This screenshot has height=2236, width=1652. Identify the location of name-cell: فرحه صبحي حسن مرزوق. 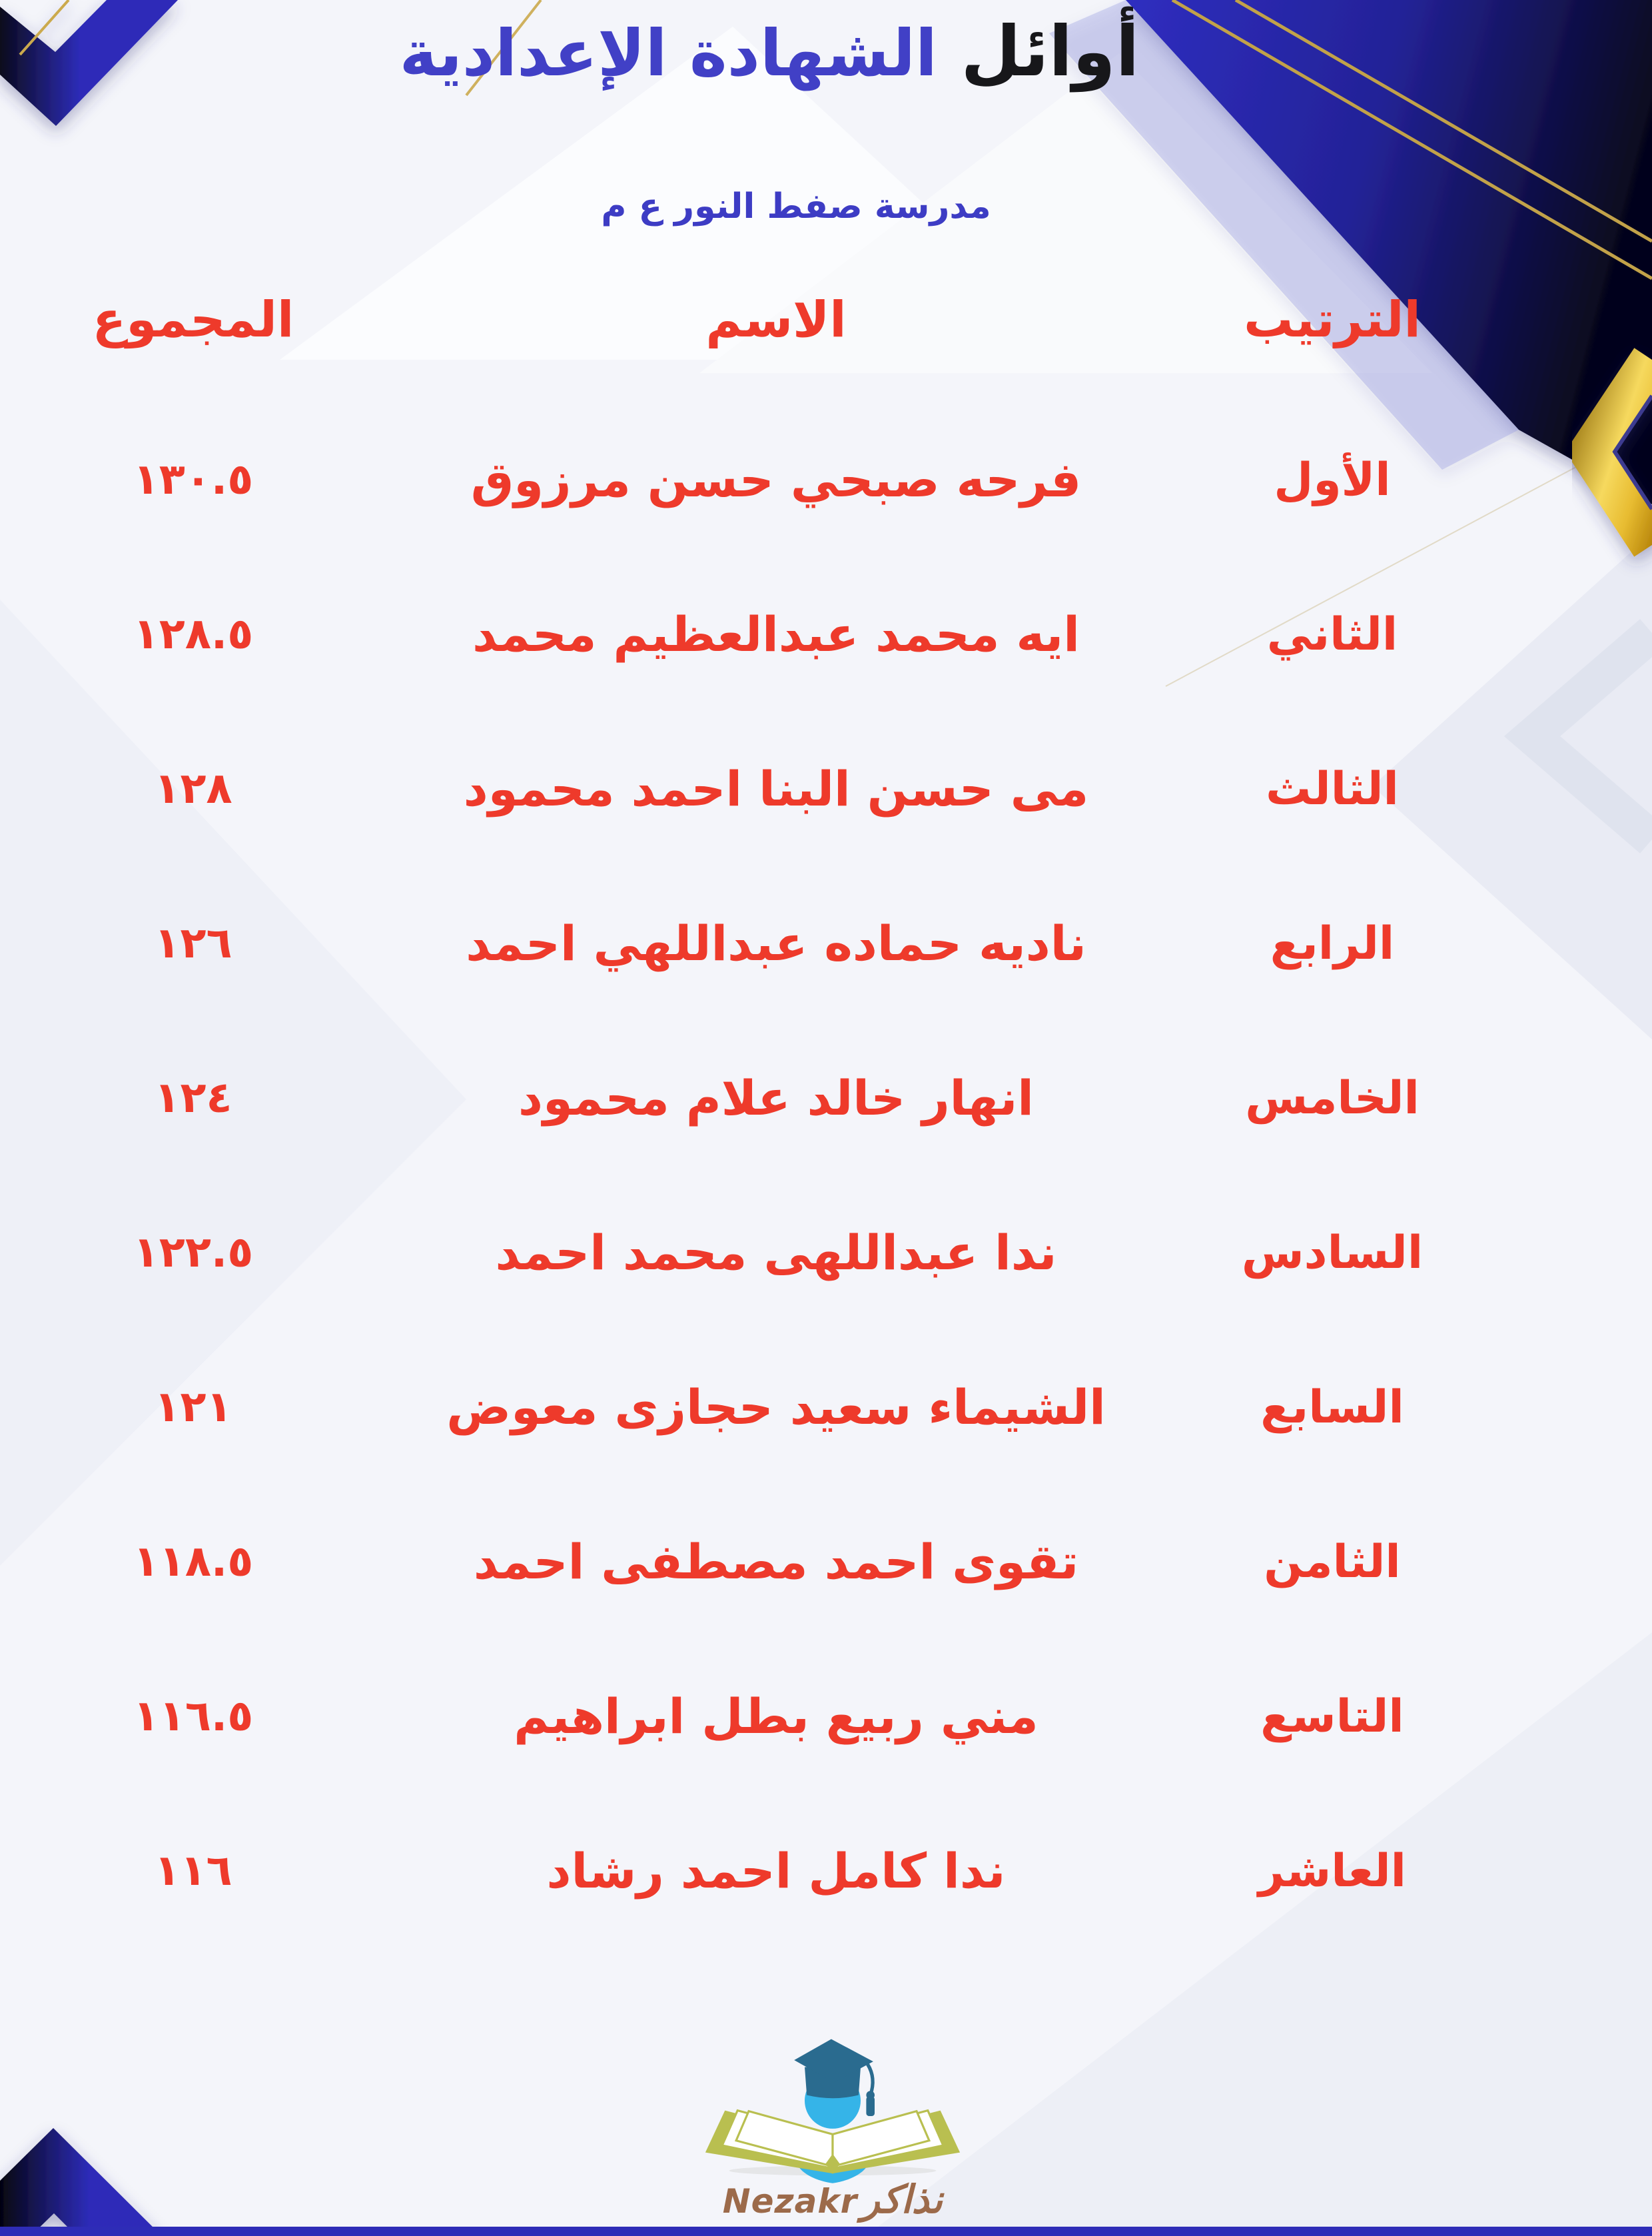
(776, 480).